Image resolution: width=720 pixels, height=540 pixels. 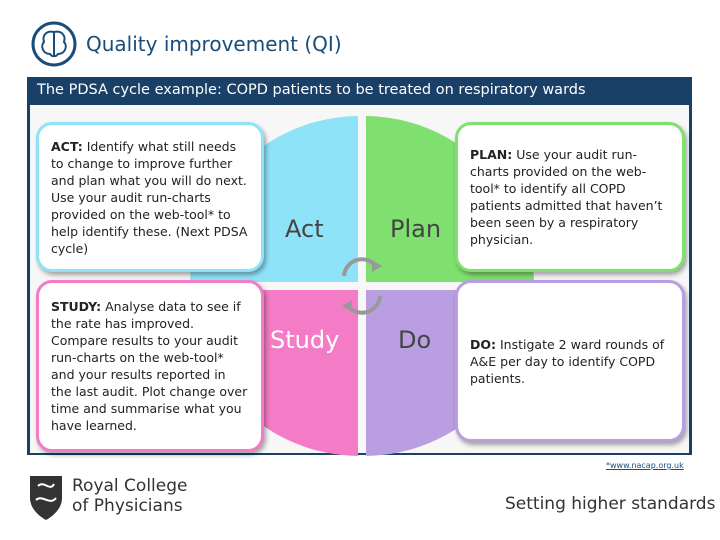 I want to click on rcp-logo-text: Royal College of Physicians, so click(x=129, y=496).